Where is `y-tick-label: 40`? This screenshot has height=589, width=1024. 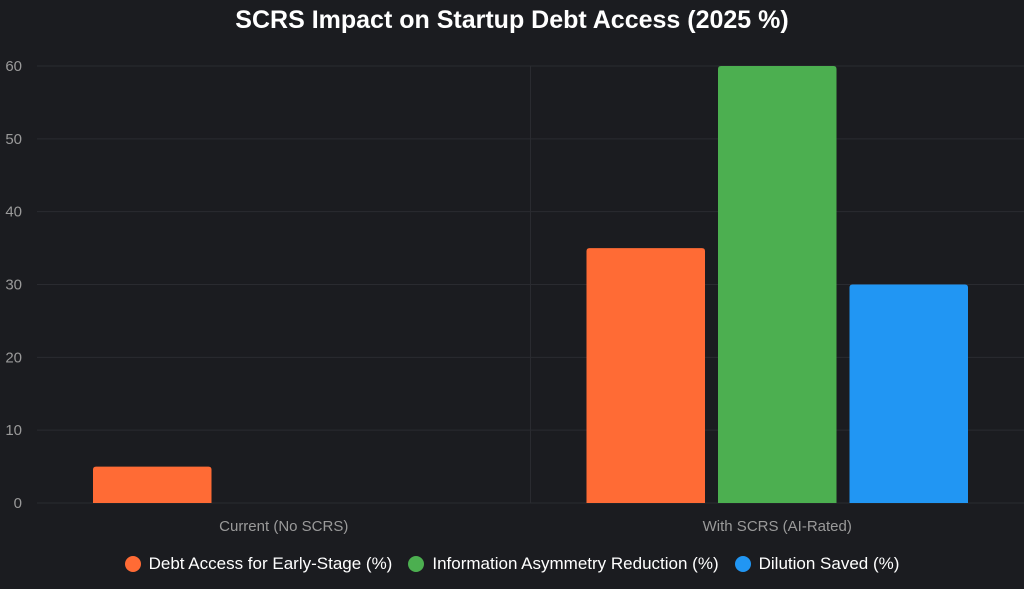 y-tick-label: 40 is located at coordinates (13, 212).